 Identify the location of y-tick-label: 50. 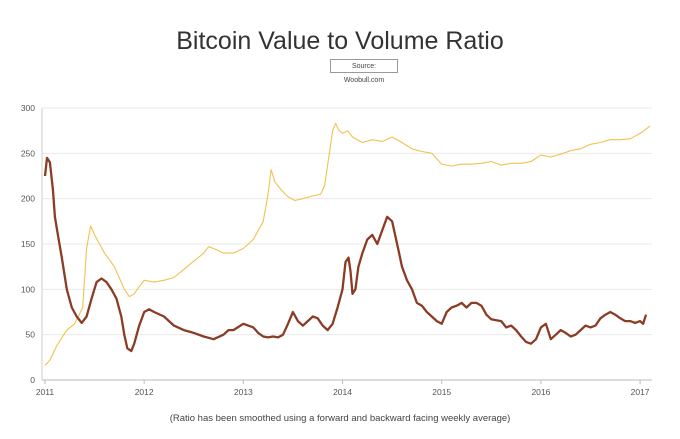
(31, 335).